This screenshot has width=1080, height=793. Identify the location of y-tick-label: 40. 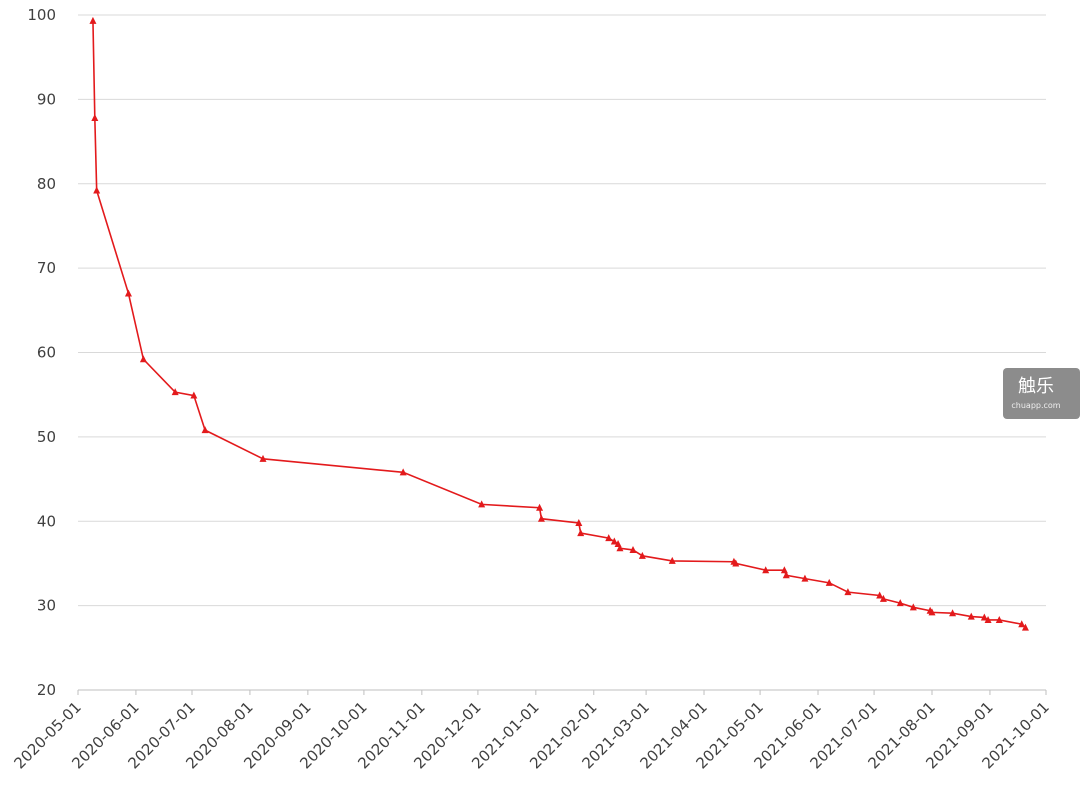
(46, 521).